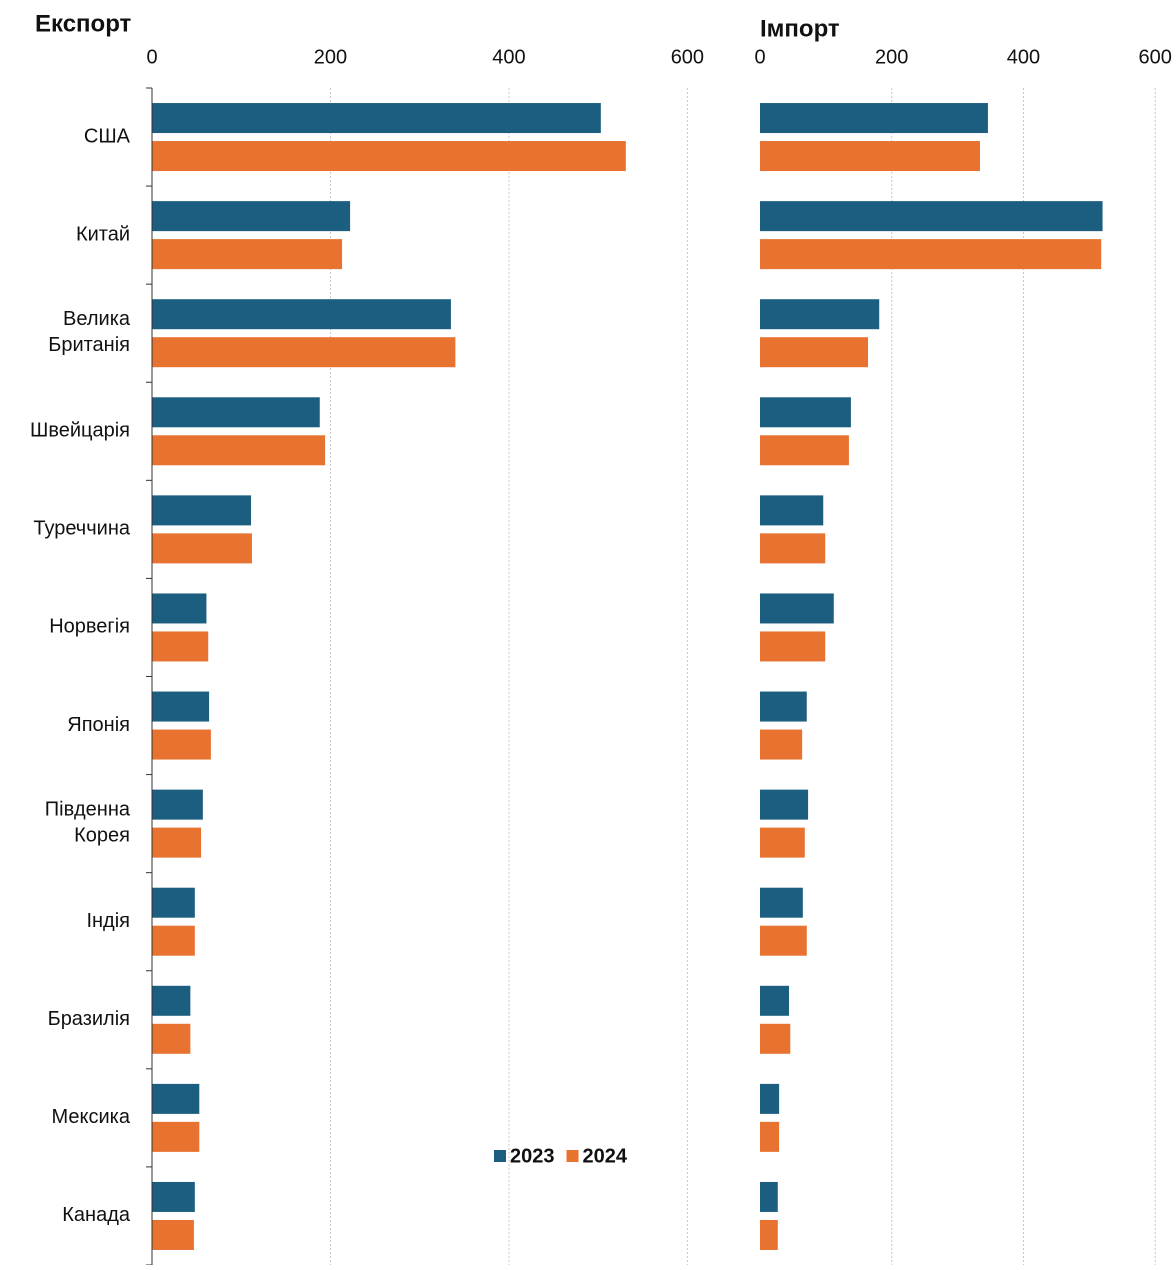  Describe the element at coordinates (89, 332) in the screenshot. I see `y-tick-label: Велика Британія` at that location.